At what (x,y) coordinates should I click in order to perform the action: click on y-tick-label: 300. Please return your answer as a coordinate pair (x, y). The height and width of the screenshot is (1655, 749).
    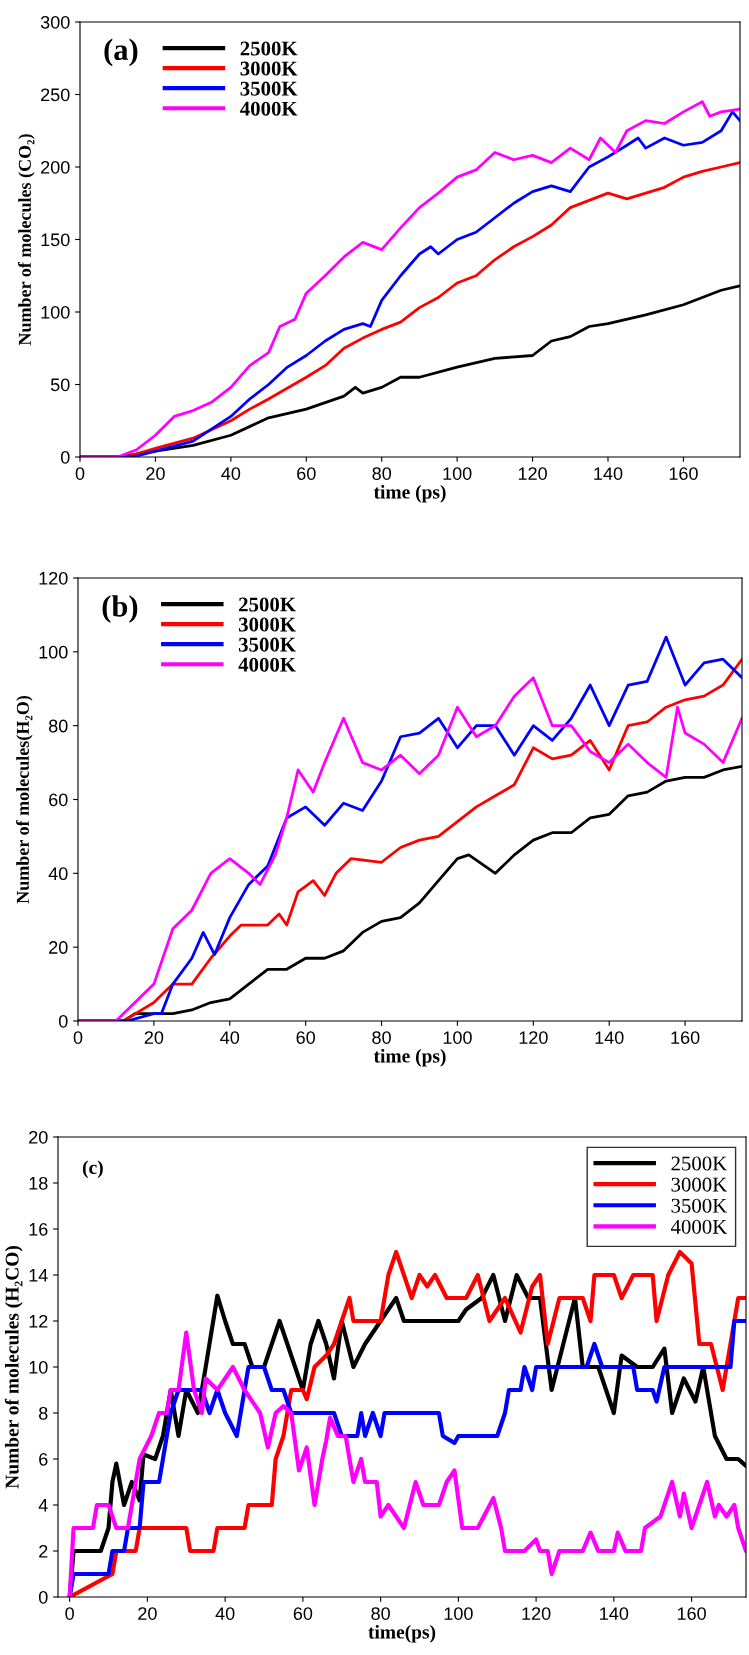
    Looking at the image, I should click on (55, 22).